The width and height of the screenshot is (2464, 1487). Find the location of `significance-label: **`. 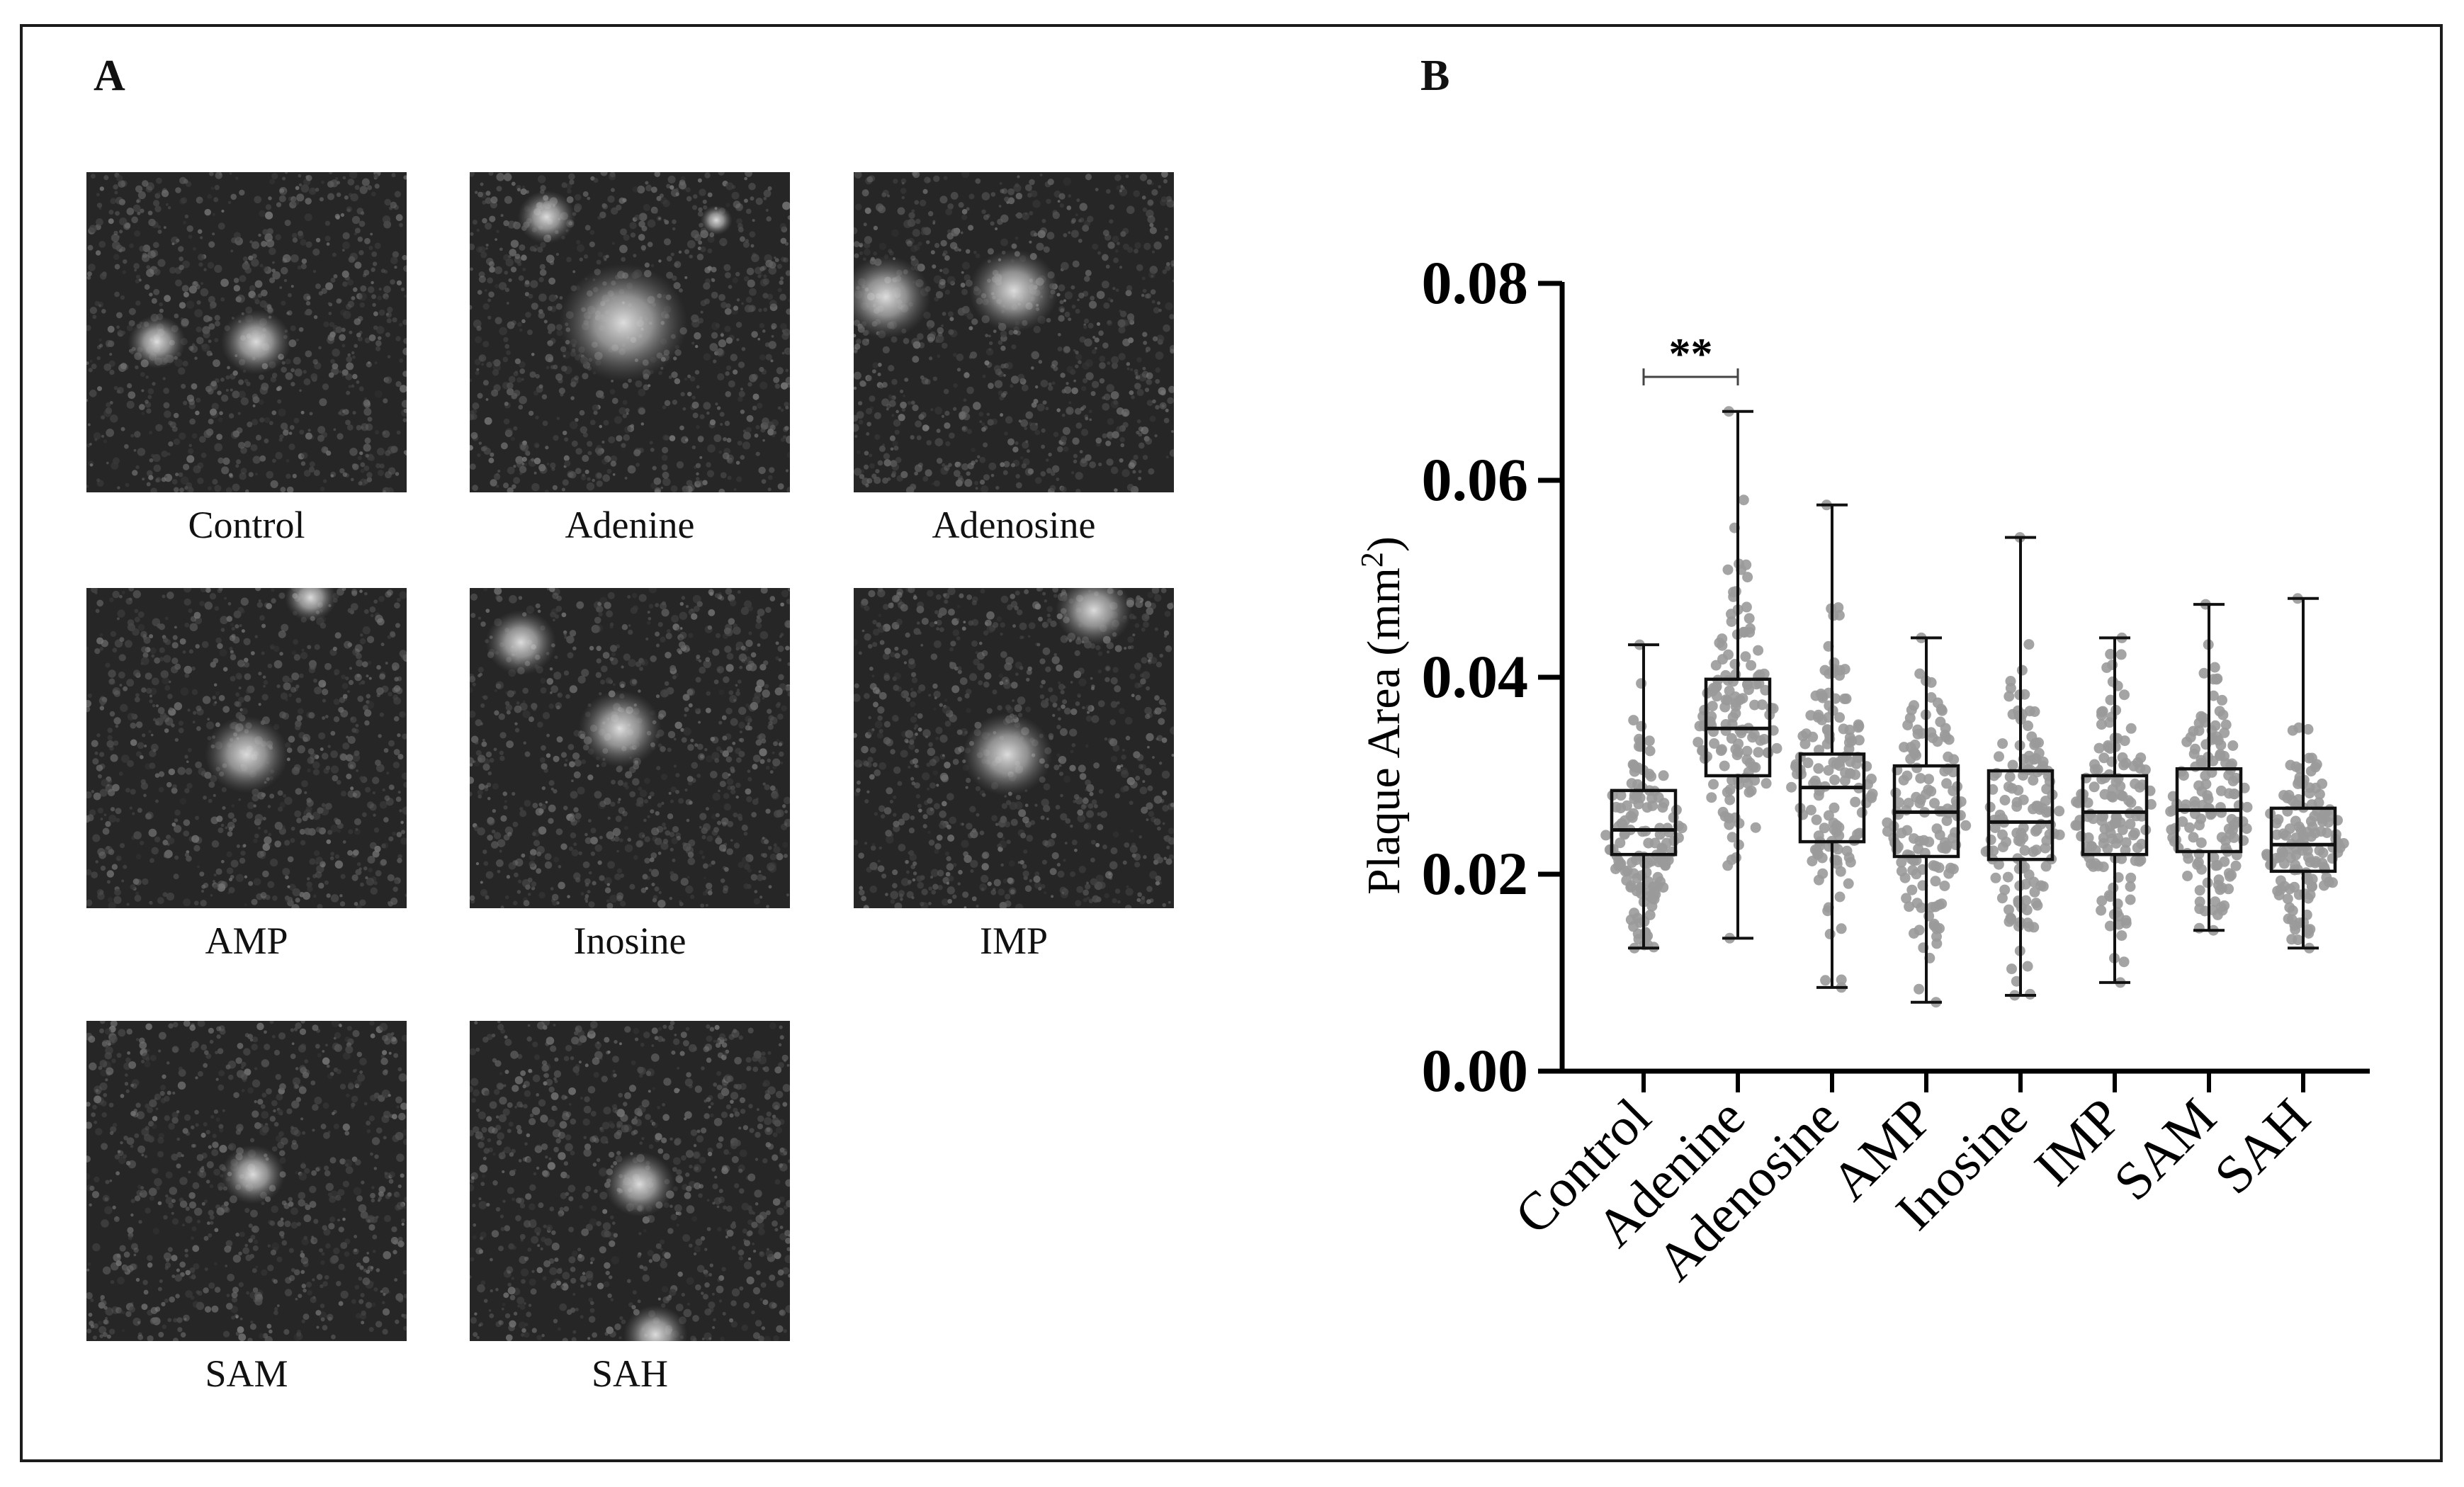

significance-label: ** is located at coordinates (1691, 354).